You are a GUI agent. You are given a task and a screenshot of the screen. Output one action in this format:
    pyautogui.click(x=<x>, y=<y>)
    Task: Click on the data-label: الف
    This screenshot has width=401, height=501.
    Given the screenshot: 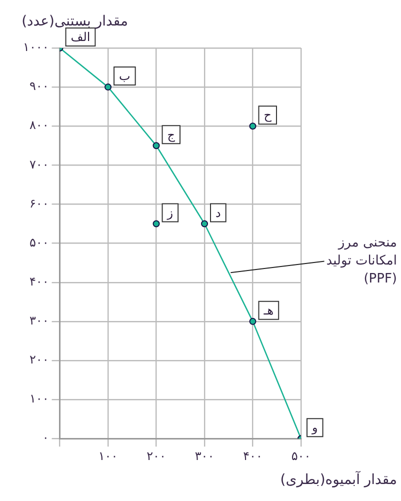 What is the action you would take?
    pyautogui.click(x=80, y=37)
    